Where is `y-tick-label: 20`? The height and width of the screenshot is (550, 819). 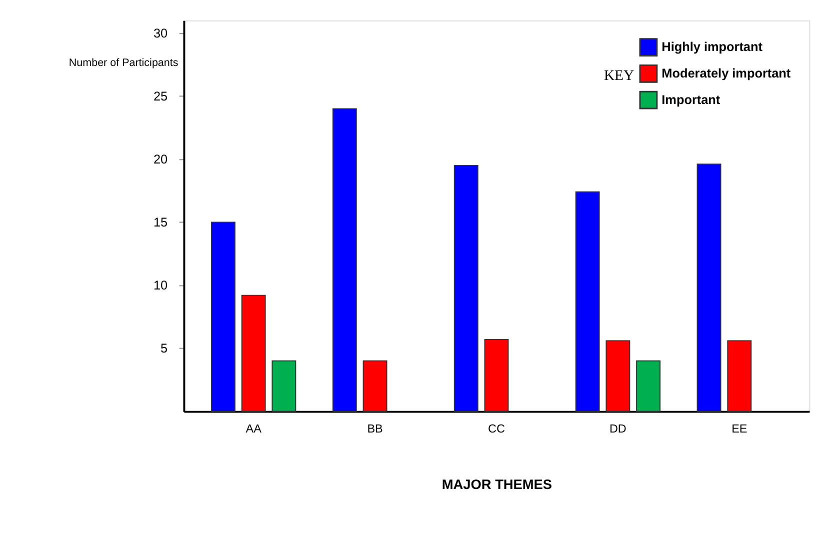
y-tick-label: 20 is located at coordinates (160, 159).